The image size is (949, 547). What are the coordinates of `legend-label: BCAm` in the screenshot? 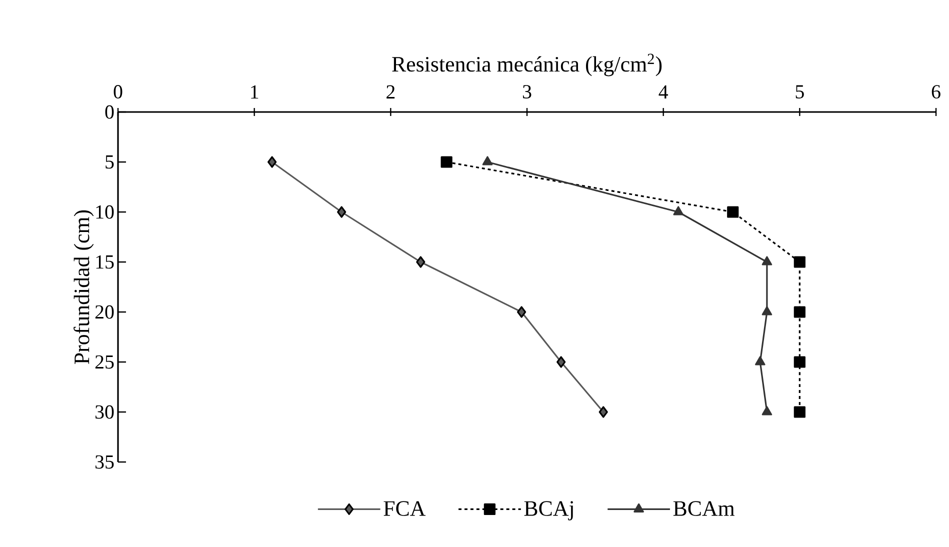 It's located at (704, 508).